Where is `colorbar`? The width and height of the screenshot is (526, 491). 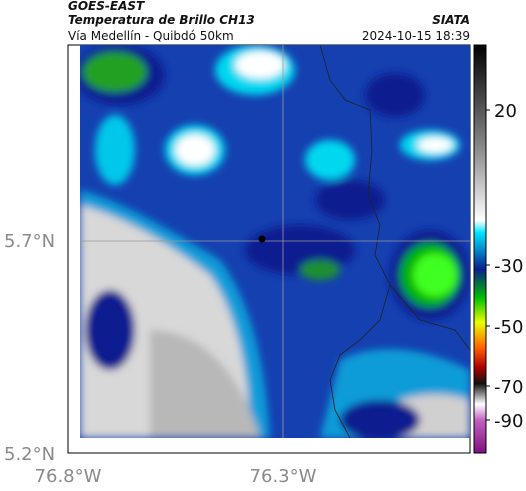
colorbar is located at coordinates (480, 249).